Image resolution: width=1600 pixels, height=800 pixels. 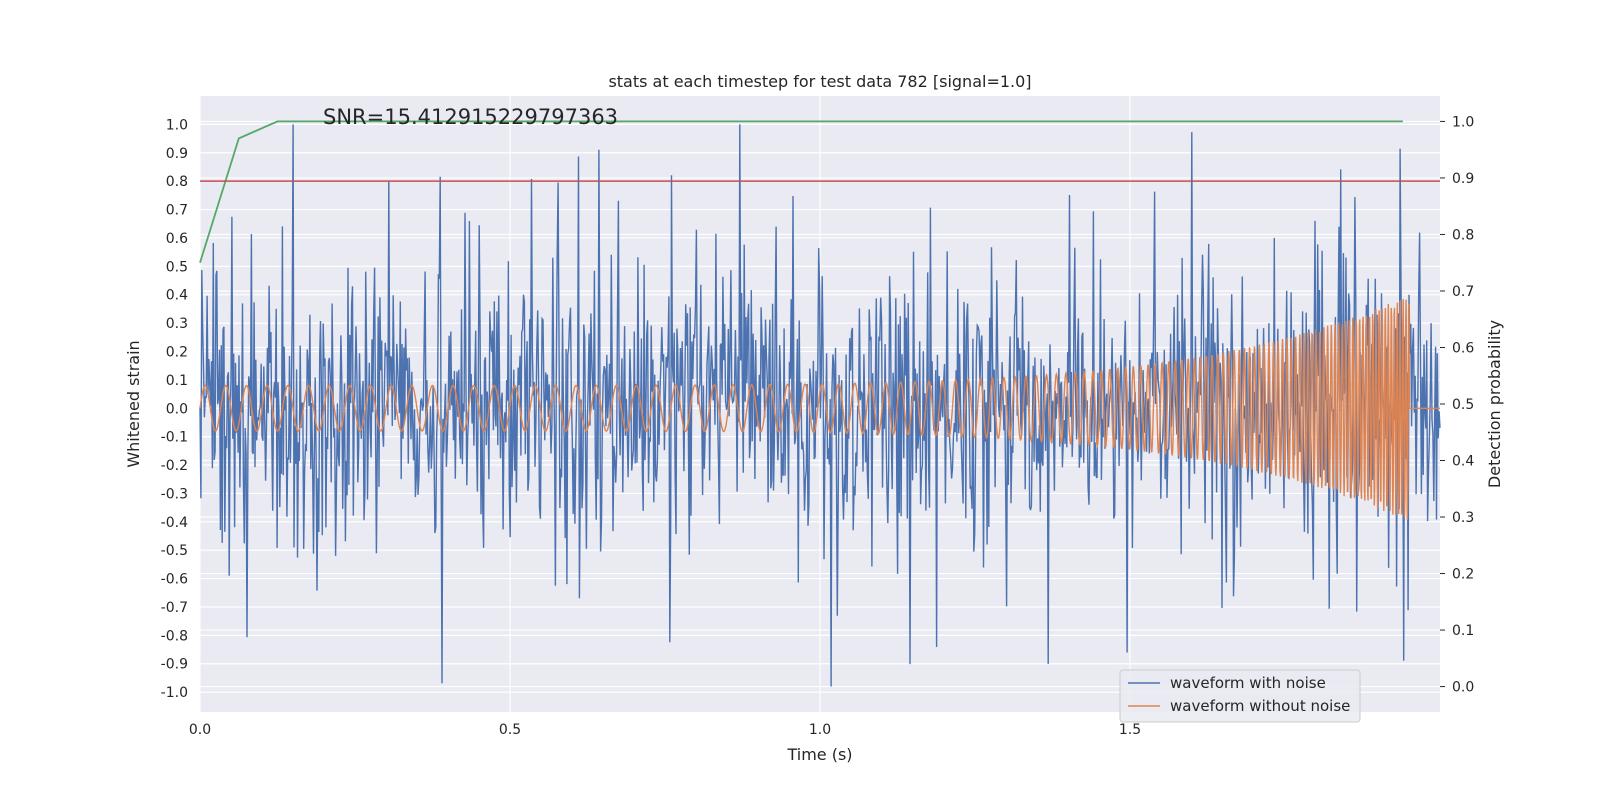 I want to click on y-tick-label: -1.0, so click(x=174, y=693).